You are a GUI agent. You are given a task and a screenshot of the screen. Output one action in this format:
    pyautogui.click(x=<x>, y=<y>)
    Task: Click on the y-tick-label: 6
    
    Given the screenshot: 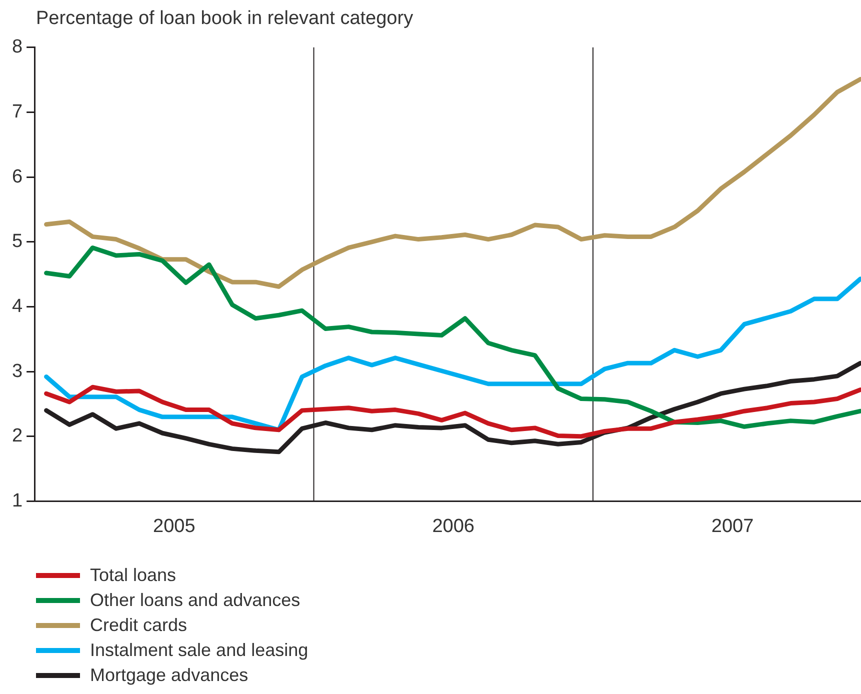 What is the action you would take?
    pyautogui.click(x=17, y=177)
    